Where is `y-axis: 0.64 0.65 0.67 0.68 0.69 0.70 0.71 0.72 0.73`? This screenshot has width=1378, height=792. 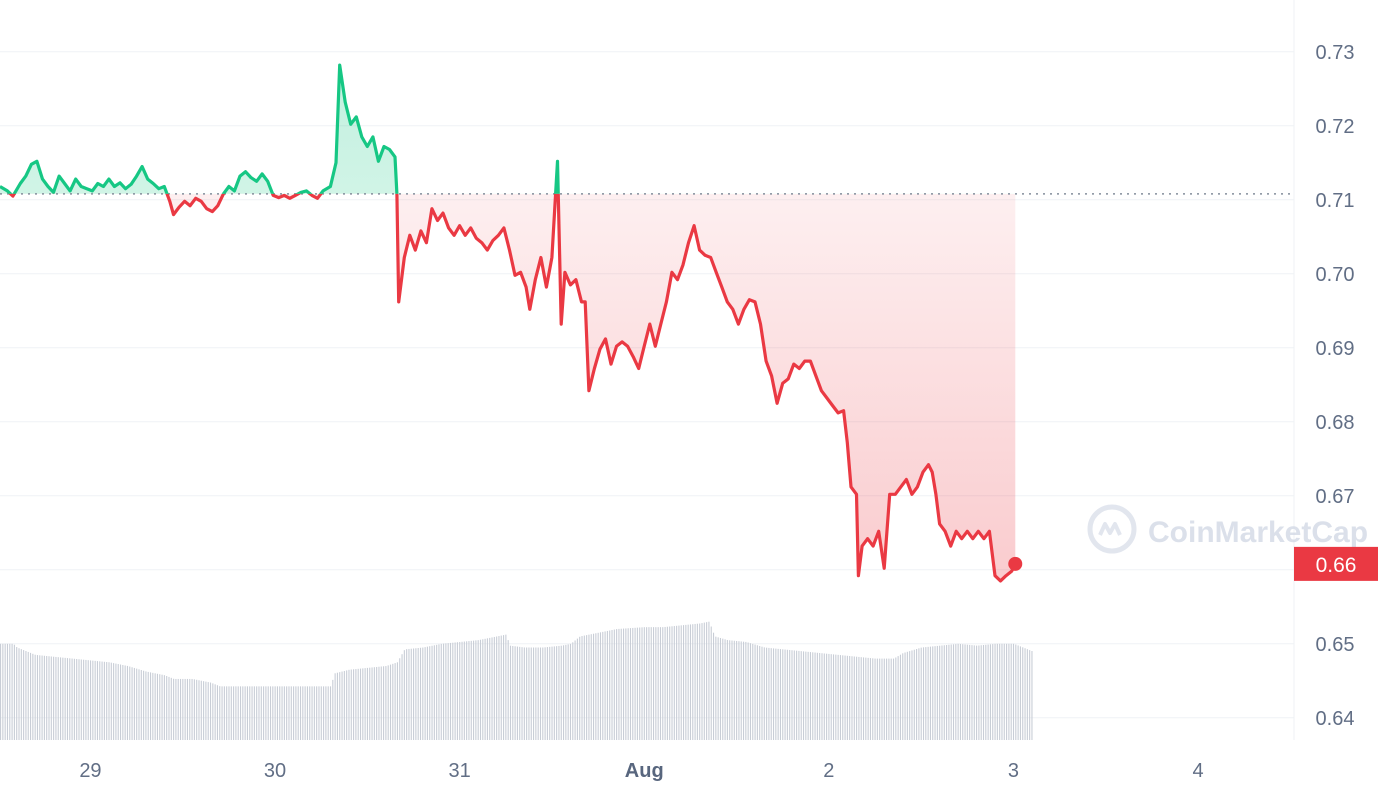 y-axis: 0.64 0.65 0.67 0.68 0.69 0.70 0.71 0.72 0.73 is located at coordinates (1335, 386).